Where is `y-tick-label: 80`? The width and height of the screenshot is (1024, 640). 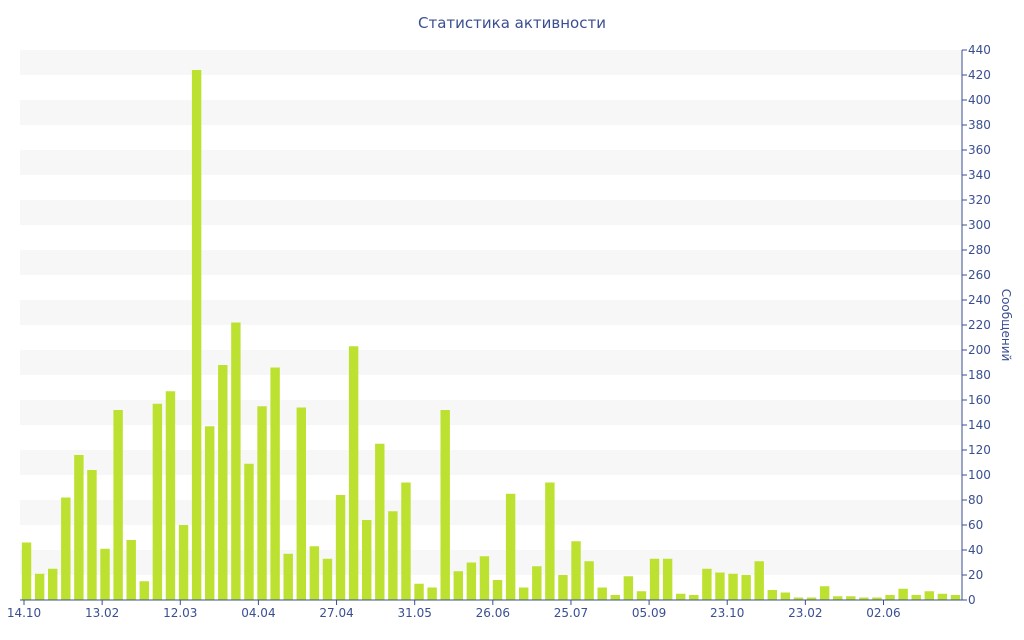
y-tick-label: 80 is located at coordinates (975, 500).